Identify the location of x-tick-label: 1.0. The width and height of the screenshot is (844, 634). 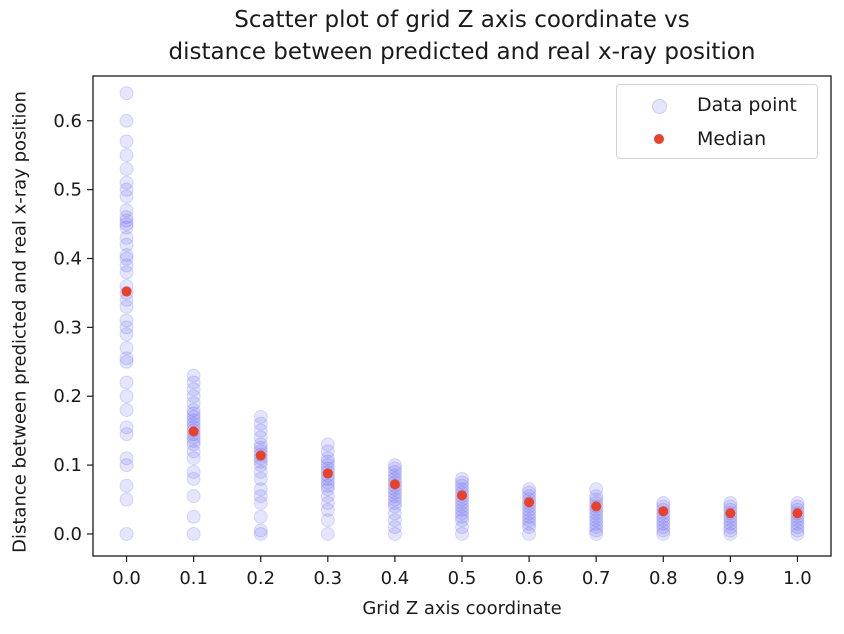
(797, 578).